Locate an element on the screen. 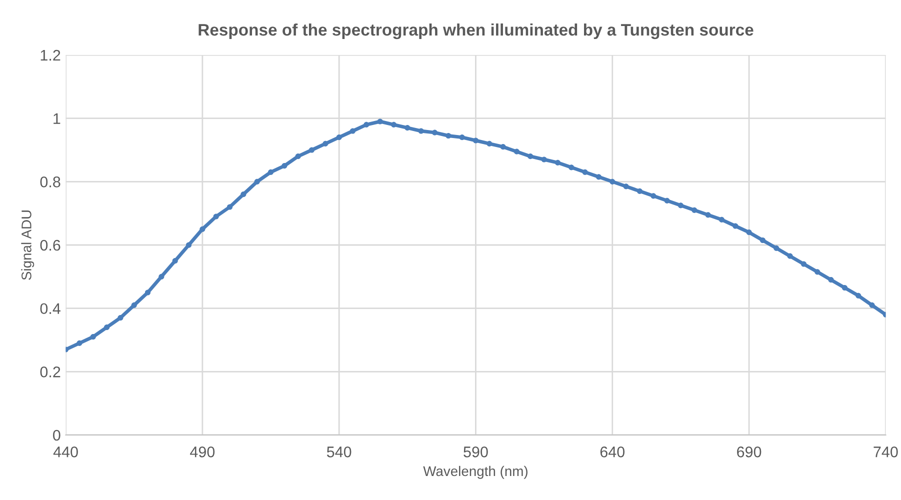 The height and width of the screenshot is (500, 901). x-tick-label: 540 is located at coordinates (339, 452).